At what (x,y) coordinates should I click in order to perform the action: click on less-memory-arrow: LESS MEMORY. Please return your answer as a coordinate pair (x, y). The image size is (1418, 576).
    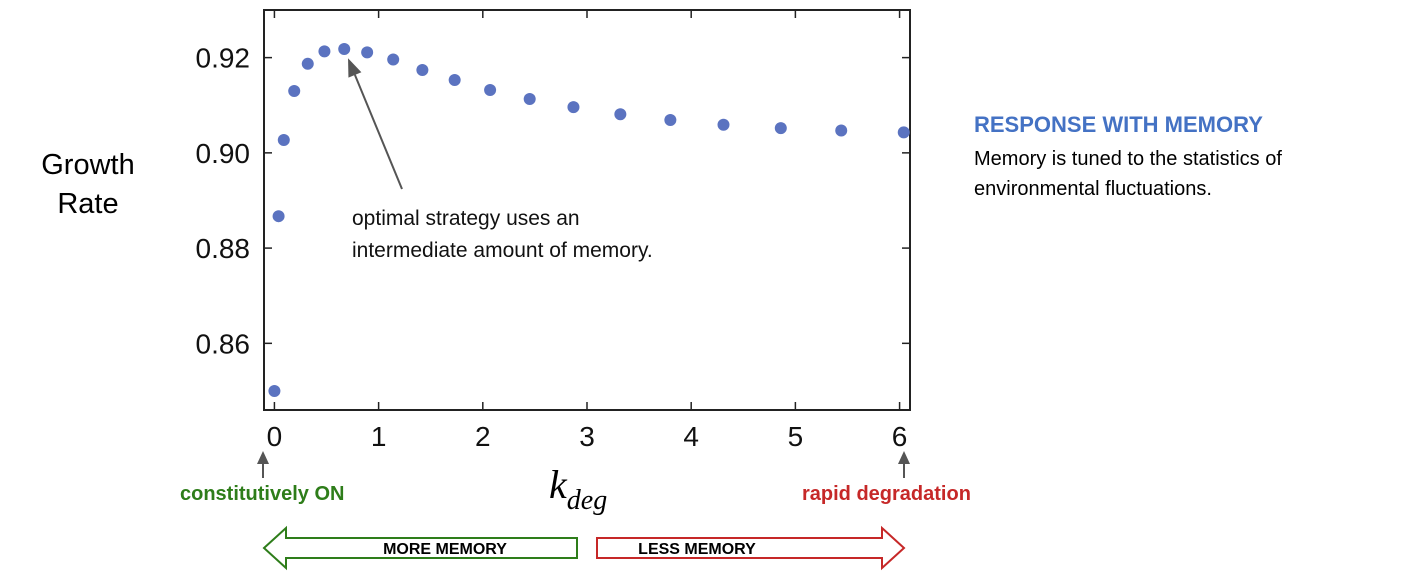
    Looking at the image, I should click on (751, 548).